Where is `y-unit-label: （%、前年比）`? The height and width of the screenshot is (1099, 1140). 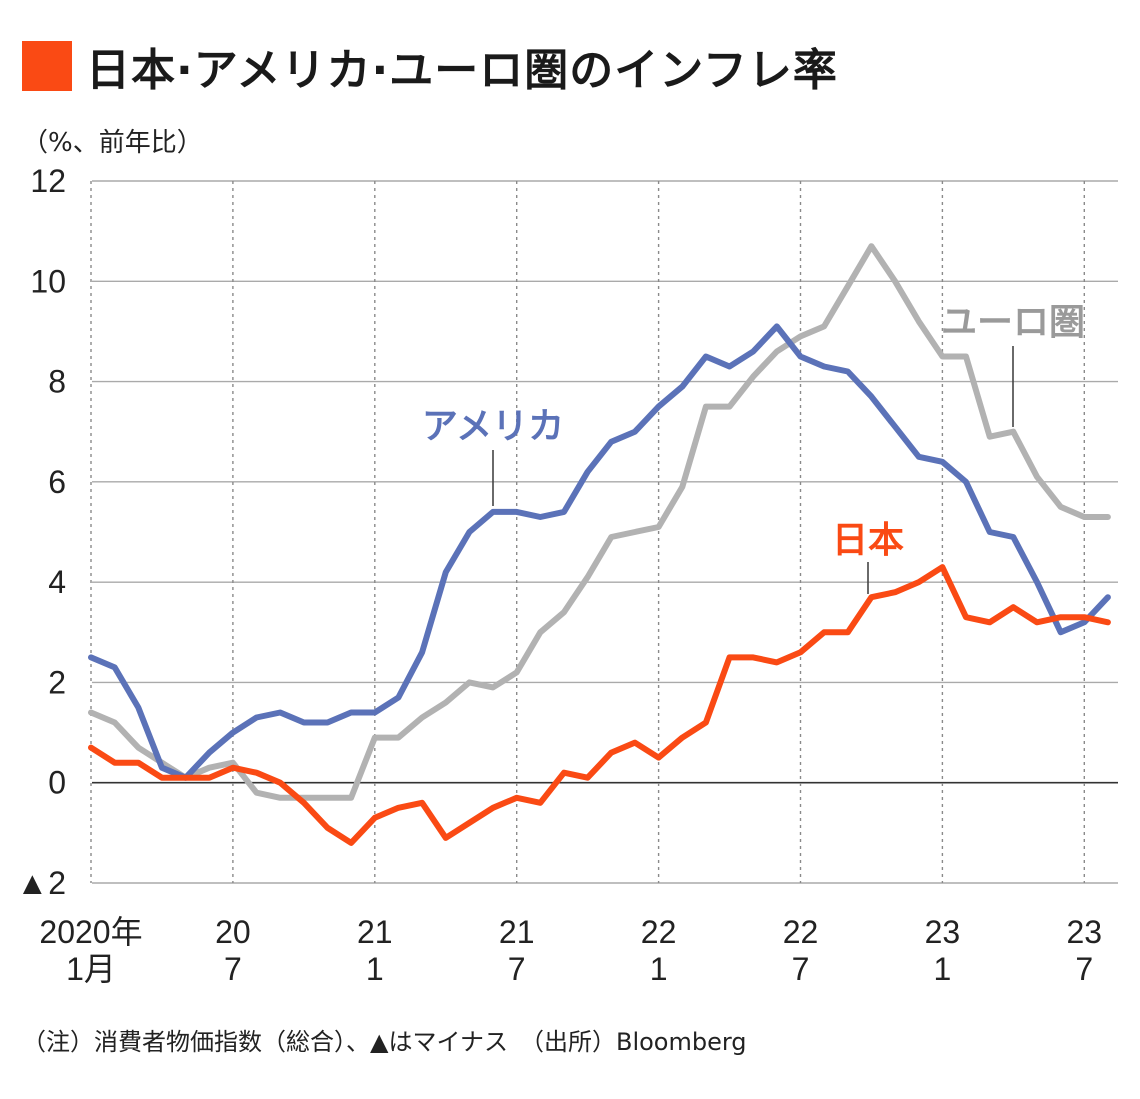 y-unit-label: （%、前年比） is located at coordinates (112, 143).